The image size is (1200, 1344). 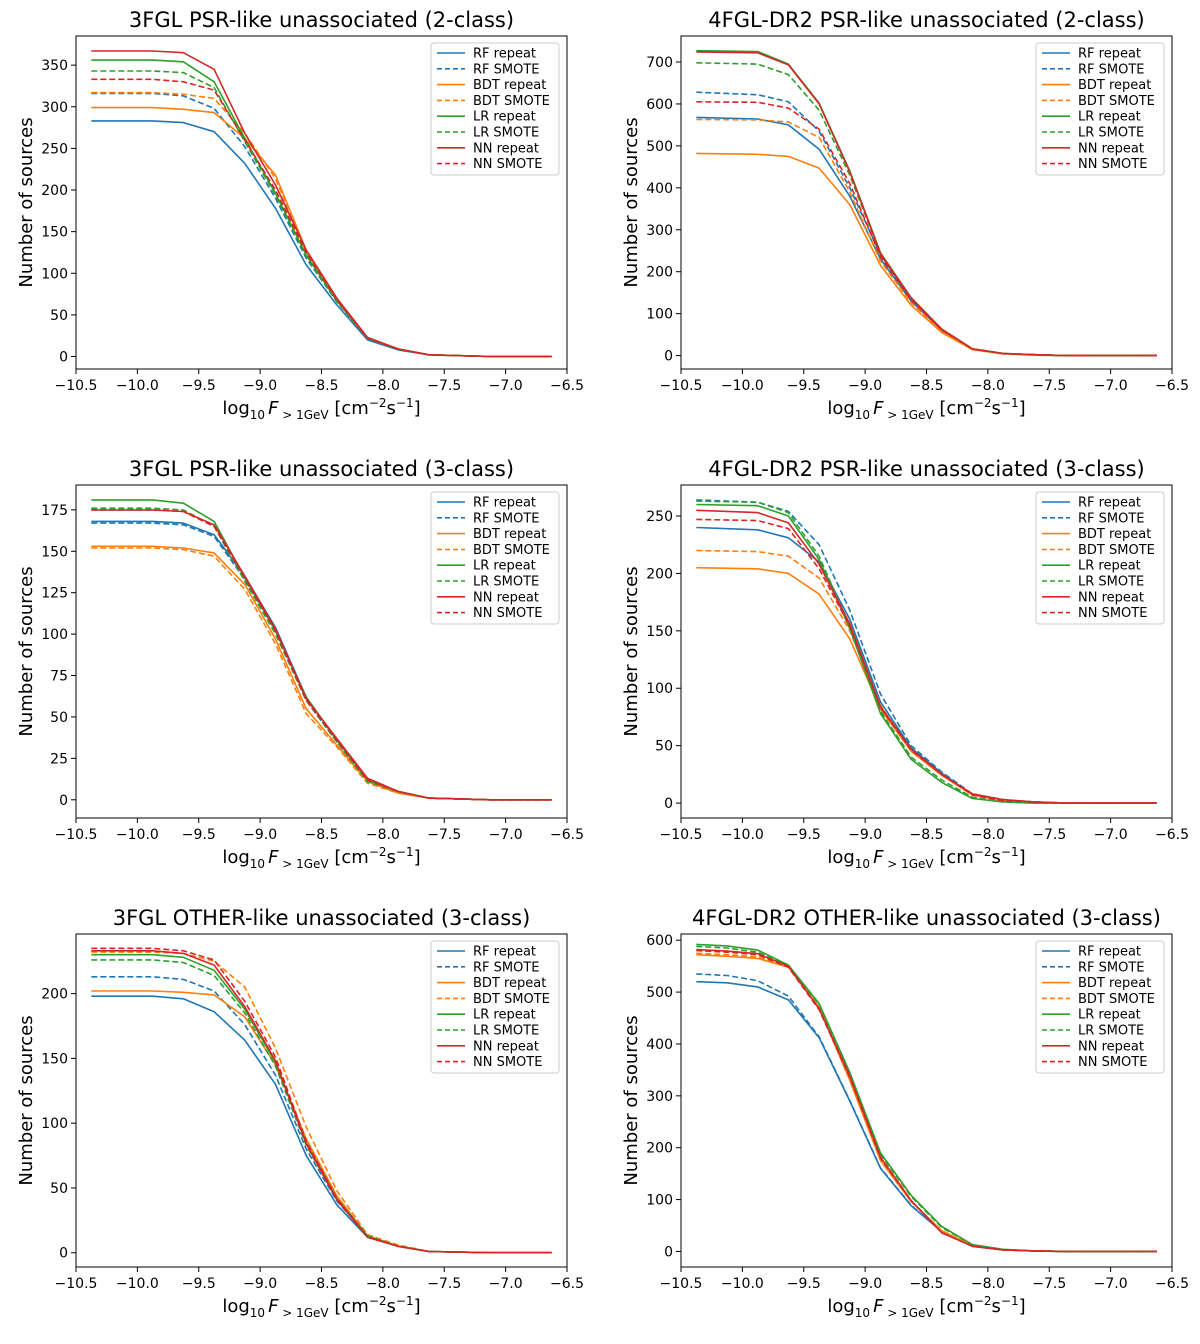 What do you see at coordinates (321, 469) in the screenshot?
I see `chart-title: 3FGL PSR-like unassociated (3-class)` at bounding box center [321, 469].